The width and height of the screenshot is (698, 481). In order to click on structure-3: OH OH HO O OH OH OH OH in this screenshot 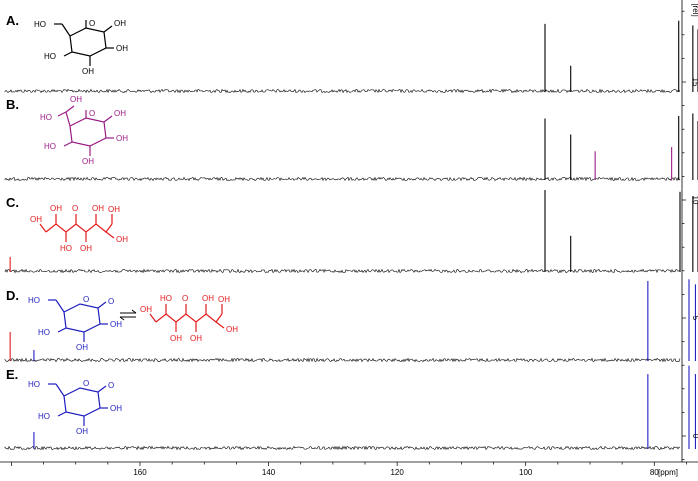, I will do `click(90, 225)`.